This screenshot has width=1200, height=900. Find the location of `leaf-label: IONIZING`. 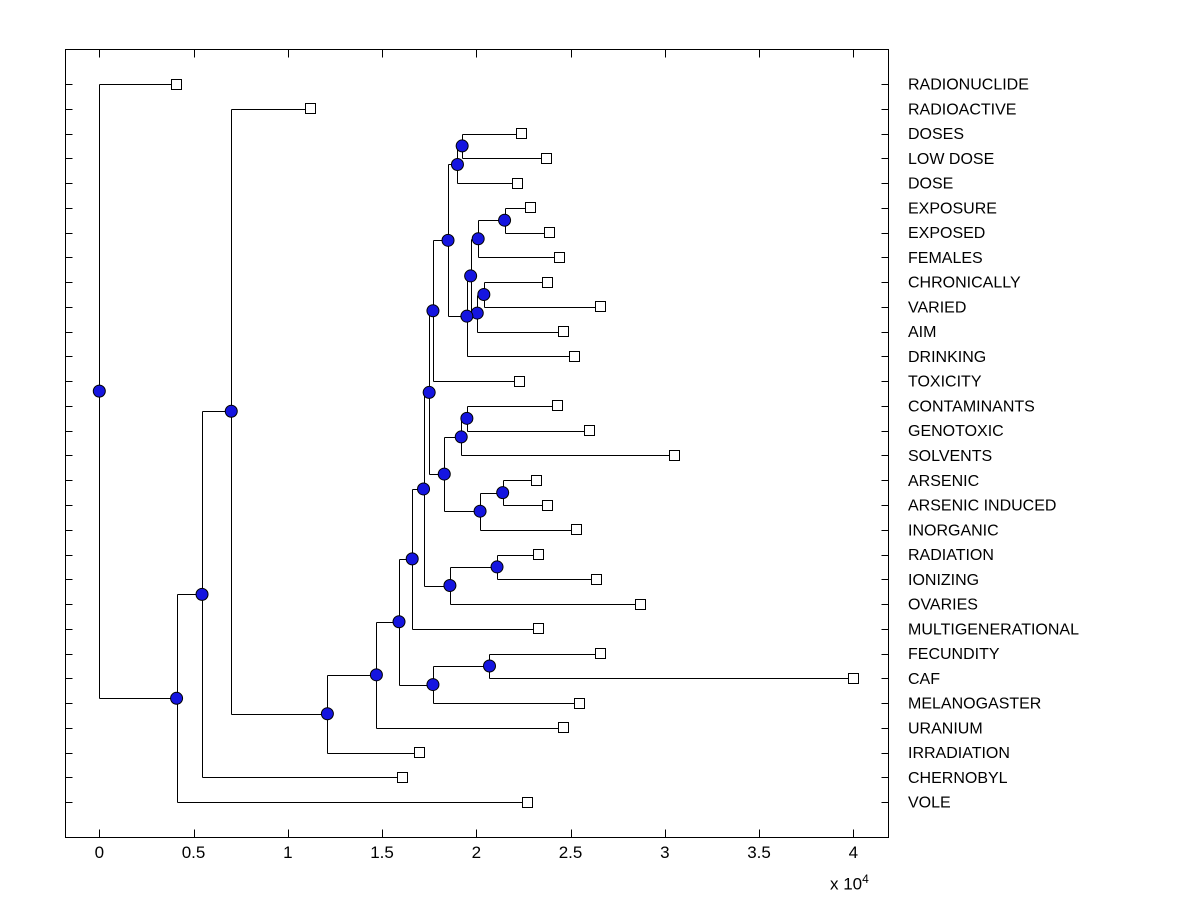

leaf-label: IONIZING is located at coordinates (943, 580).